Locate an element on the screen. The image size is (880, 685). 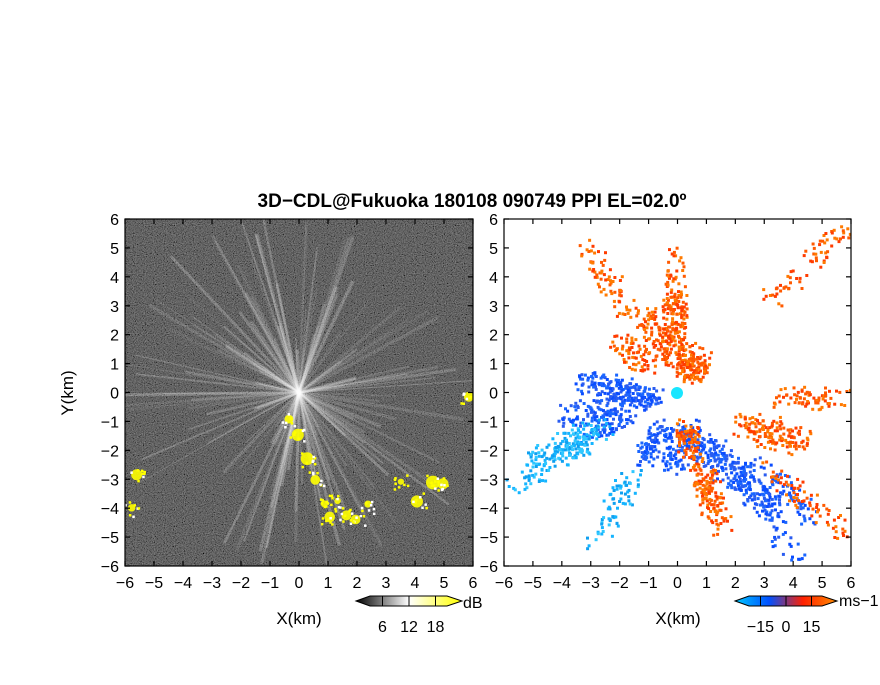
x-tick-label: 1 is located at coordinates (328, 583).